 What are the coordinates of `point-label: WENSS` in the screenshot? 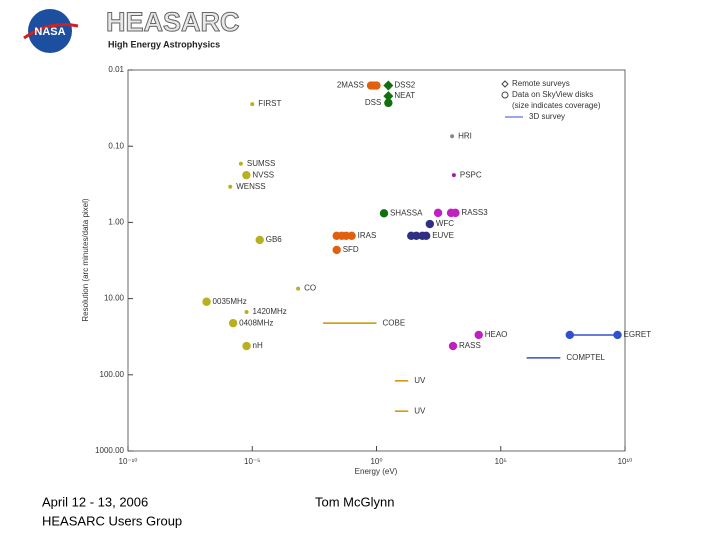 It's located at (250, 186).